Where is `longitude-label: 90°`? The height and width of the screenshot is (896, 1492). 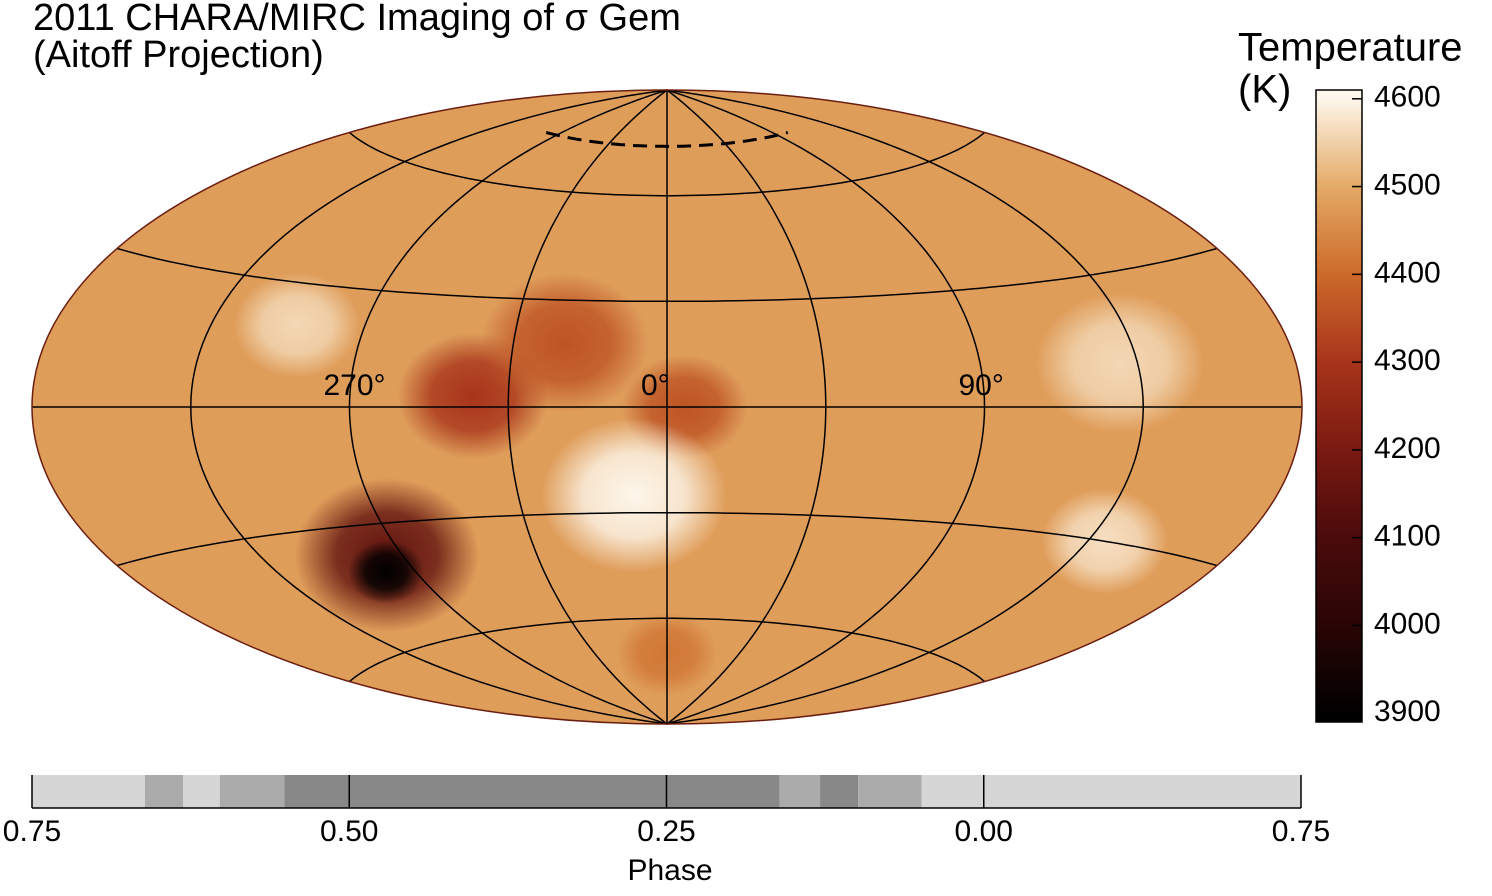 longitude-label: 90° is located at coordinates (981, 385).